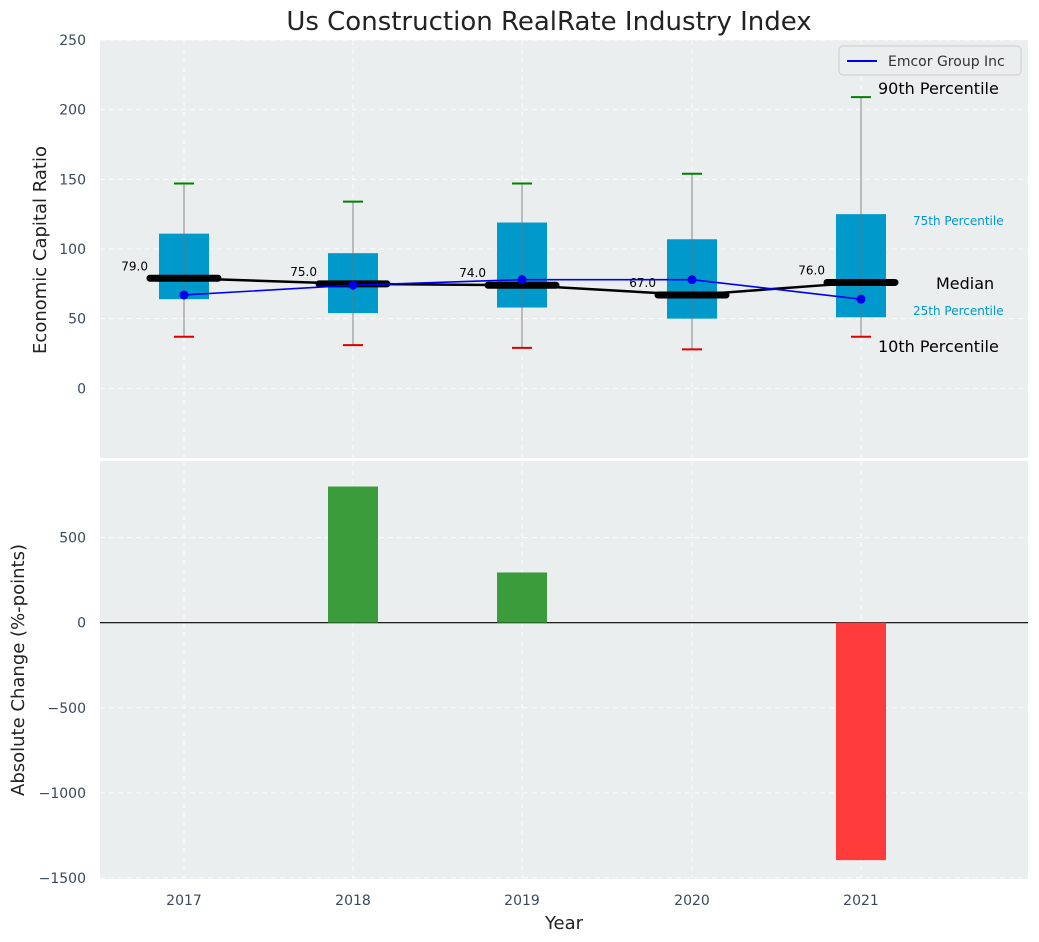 Image resolution: width=1039 pixels, height=942 pixels. I want to click on series-line-group, so click(522, 289).